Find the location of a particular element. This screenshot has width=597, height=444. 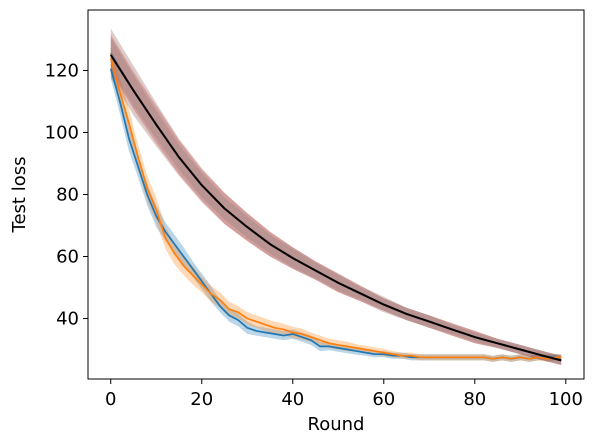

x-tick-label: 0 is located at coordinates (110, 399).